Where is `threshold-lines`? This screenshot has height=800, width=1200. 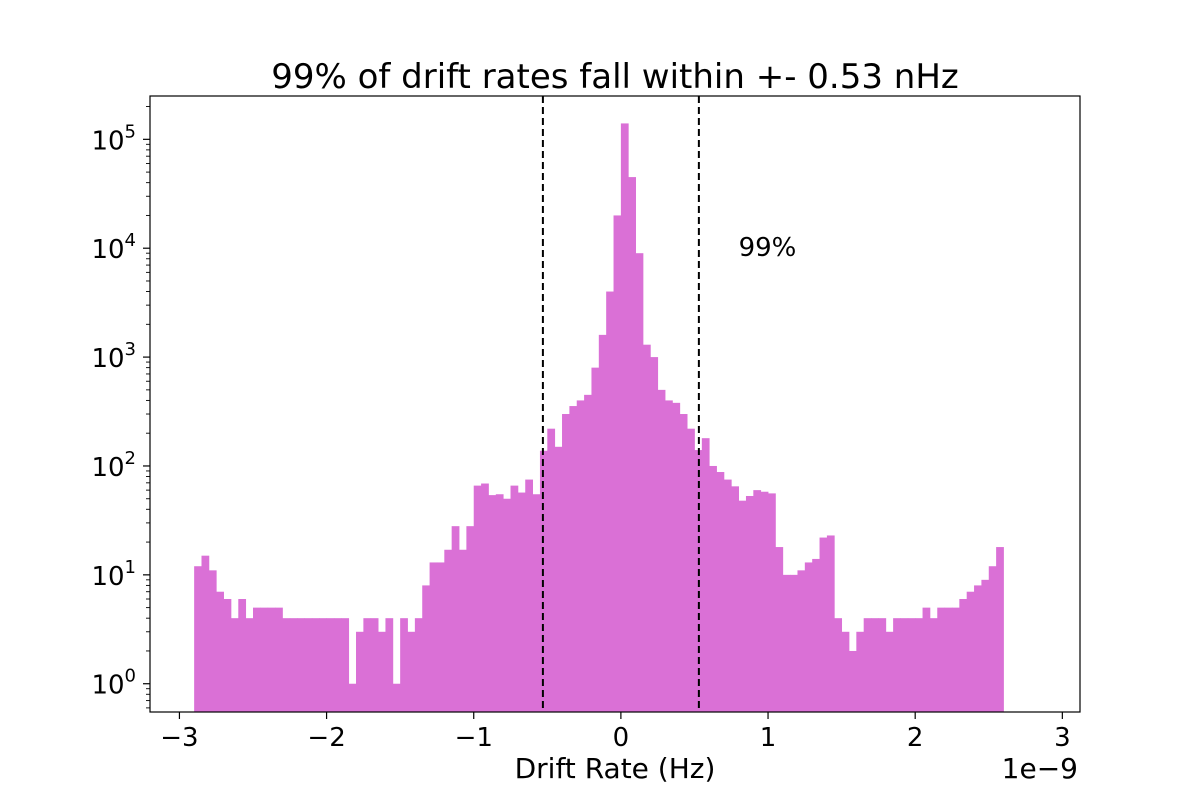
threshold-lines is located at coordinates (620, 404).